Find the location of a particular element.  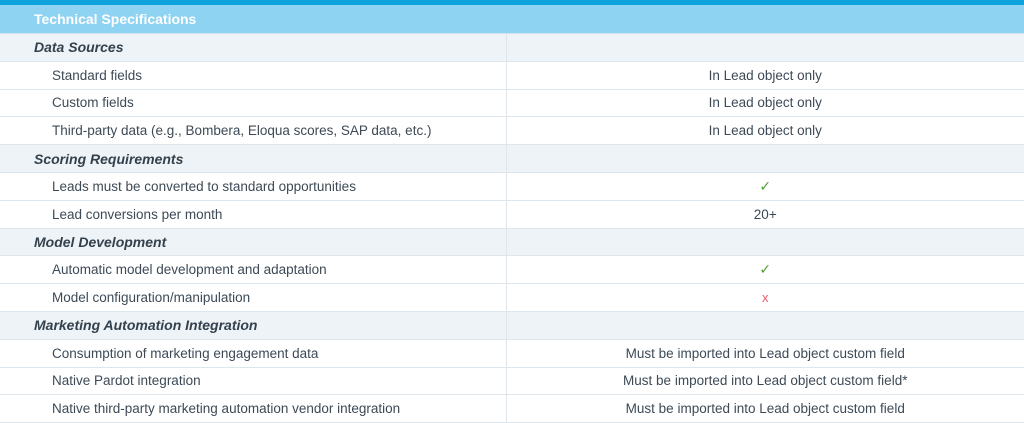

section-row-scoring-requirements: Scoring Requirements is located at coordinates (512, 158).